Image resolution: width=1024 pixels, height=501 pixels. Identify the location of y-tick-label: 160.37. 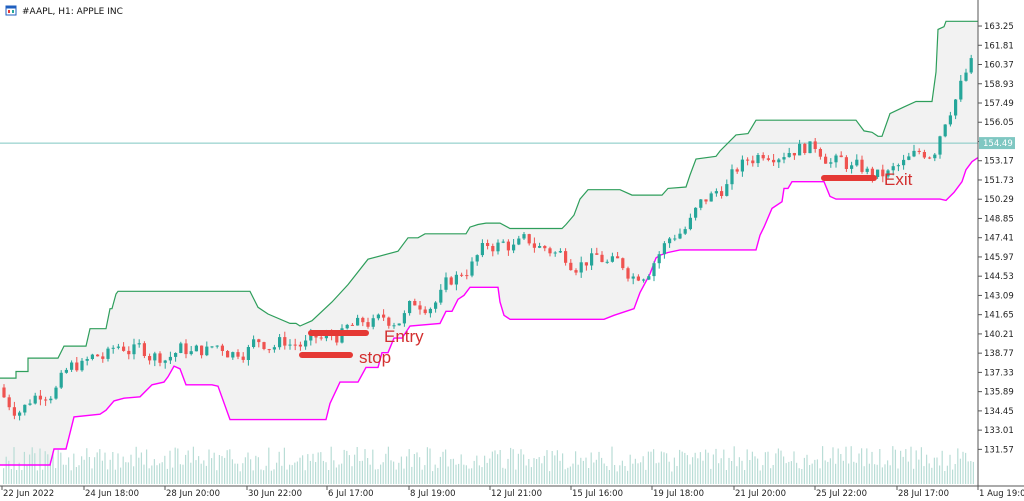
(999, 66).